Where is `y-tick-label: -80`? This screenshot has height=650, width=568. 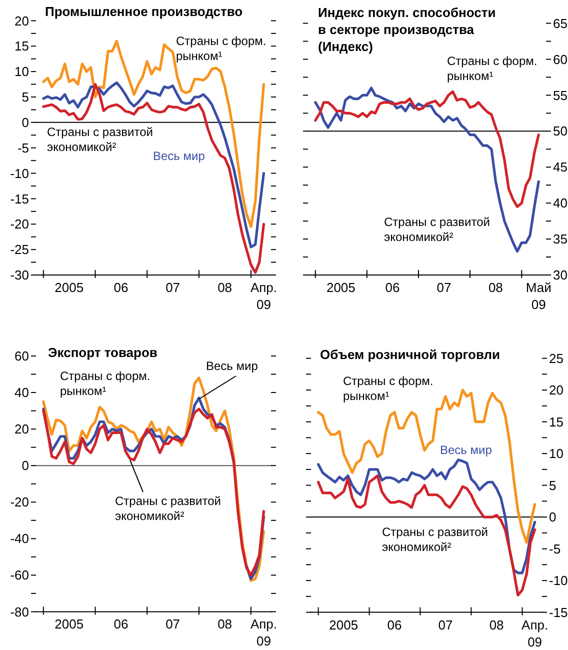 y-tick-label: -80 is located at coordinates (19, 612).